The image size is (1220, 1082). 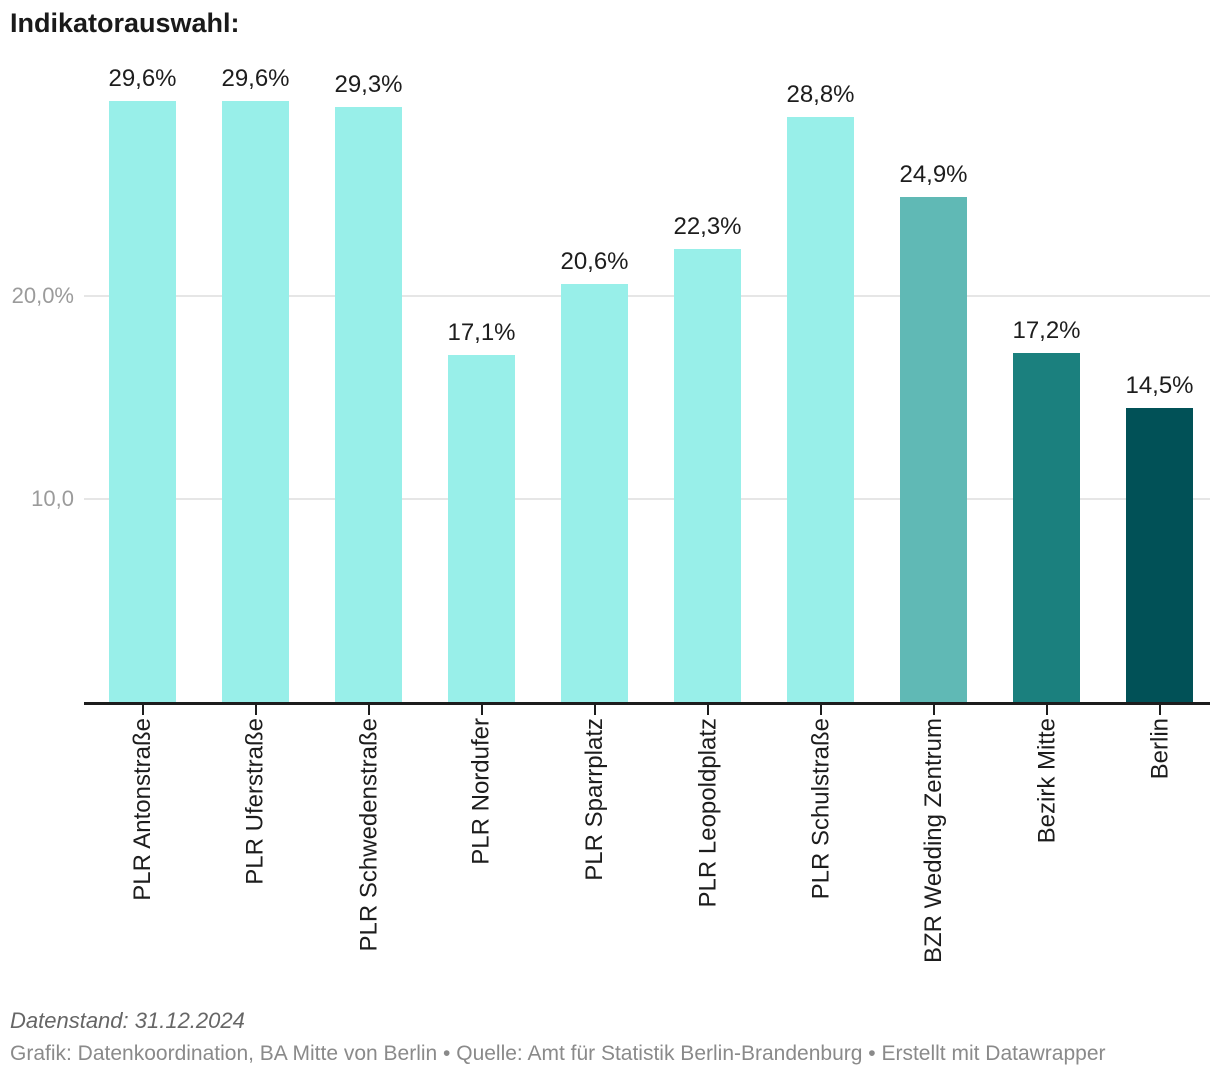 What do you see at coordinates (125, 23) in the screenshot?
I see `chart-title: Indikatorauswahl:` at bounding box center [125, 23].